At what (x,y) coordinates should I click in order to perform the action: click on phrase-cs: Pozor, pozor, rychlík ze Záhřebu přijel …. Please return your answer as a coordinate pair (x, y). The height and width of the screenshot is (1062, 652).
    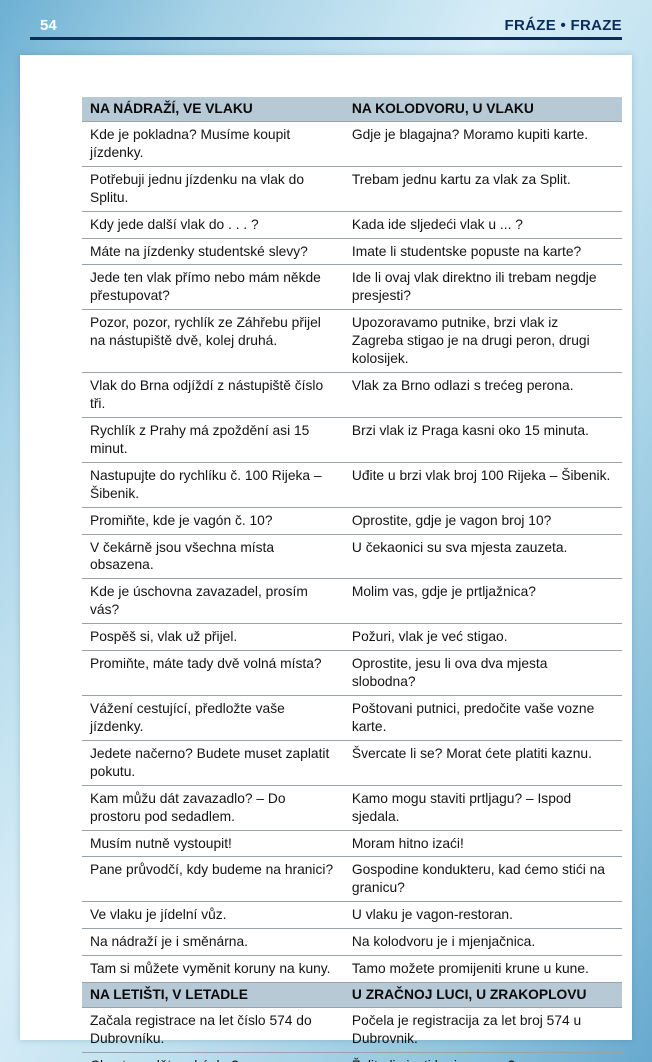
    Looking at the image, I should click on (213, 341).